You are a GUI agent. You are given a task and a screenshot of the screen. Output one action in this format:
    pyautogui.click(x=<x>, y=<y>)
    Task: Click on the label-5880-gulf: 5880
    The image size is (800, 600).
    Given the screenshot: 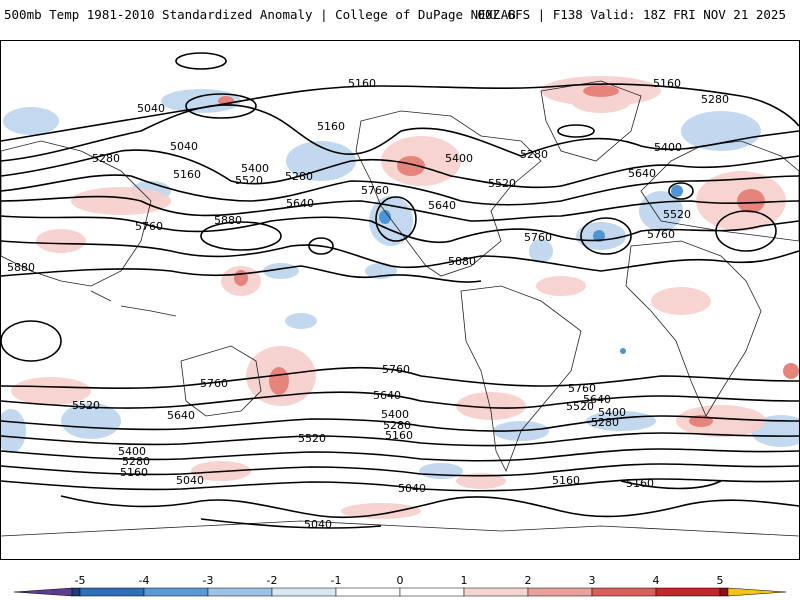 What is the action you would take?
    pyautogui.click(x=462, y=261)
    